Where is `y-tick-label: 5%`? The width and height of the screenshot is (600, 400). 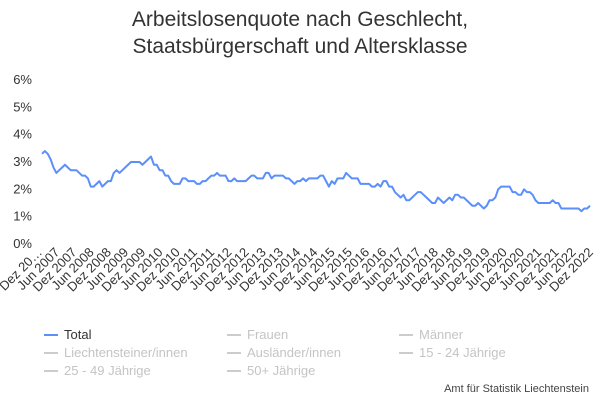
y-tick-label: 5% is located at coordinates (22, 106).